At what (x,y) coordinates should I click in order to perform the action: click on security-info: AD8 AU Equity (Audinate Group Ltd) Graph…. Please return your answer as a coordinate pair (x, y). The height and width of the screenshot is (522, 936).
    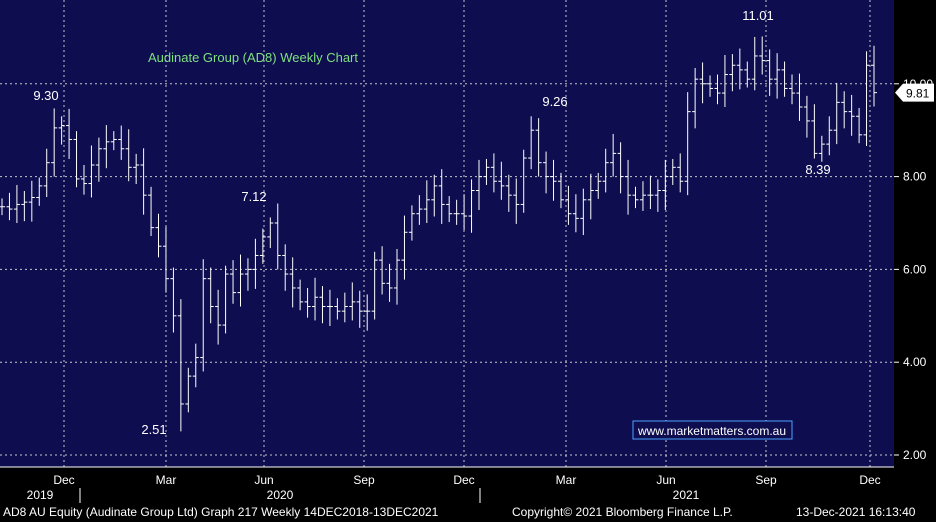
    Looking at the image, I should click on (221, 512).